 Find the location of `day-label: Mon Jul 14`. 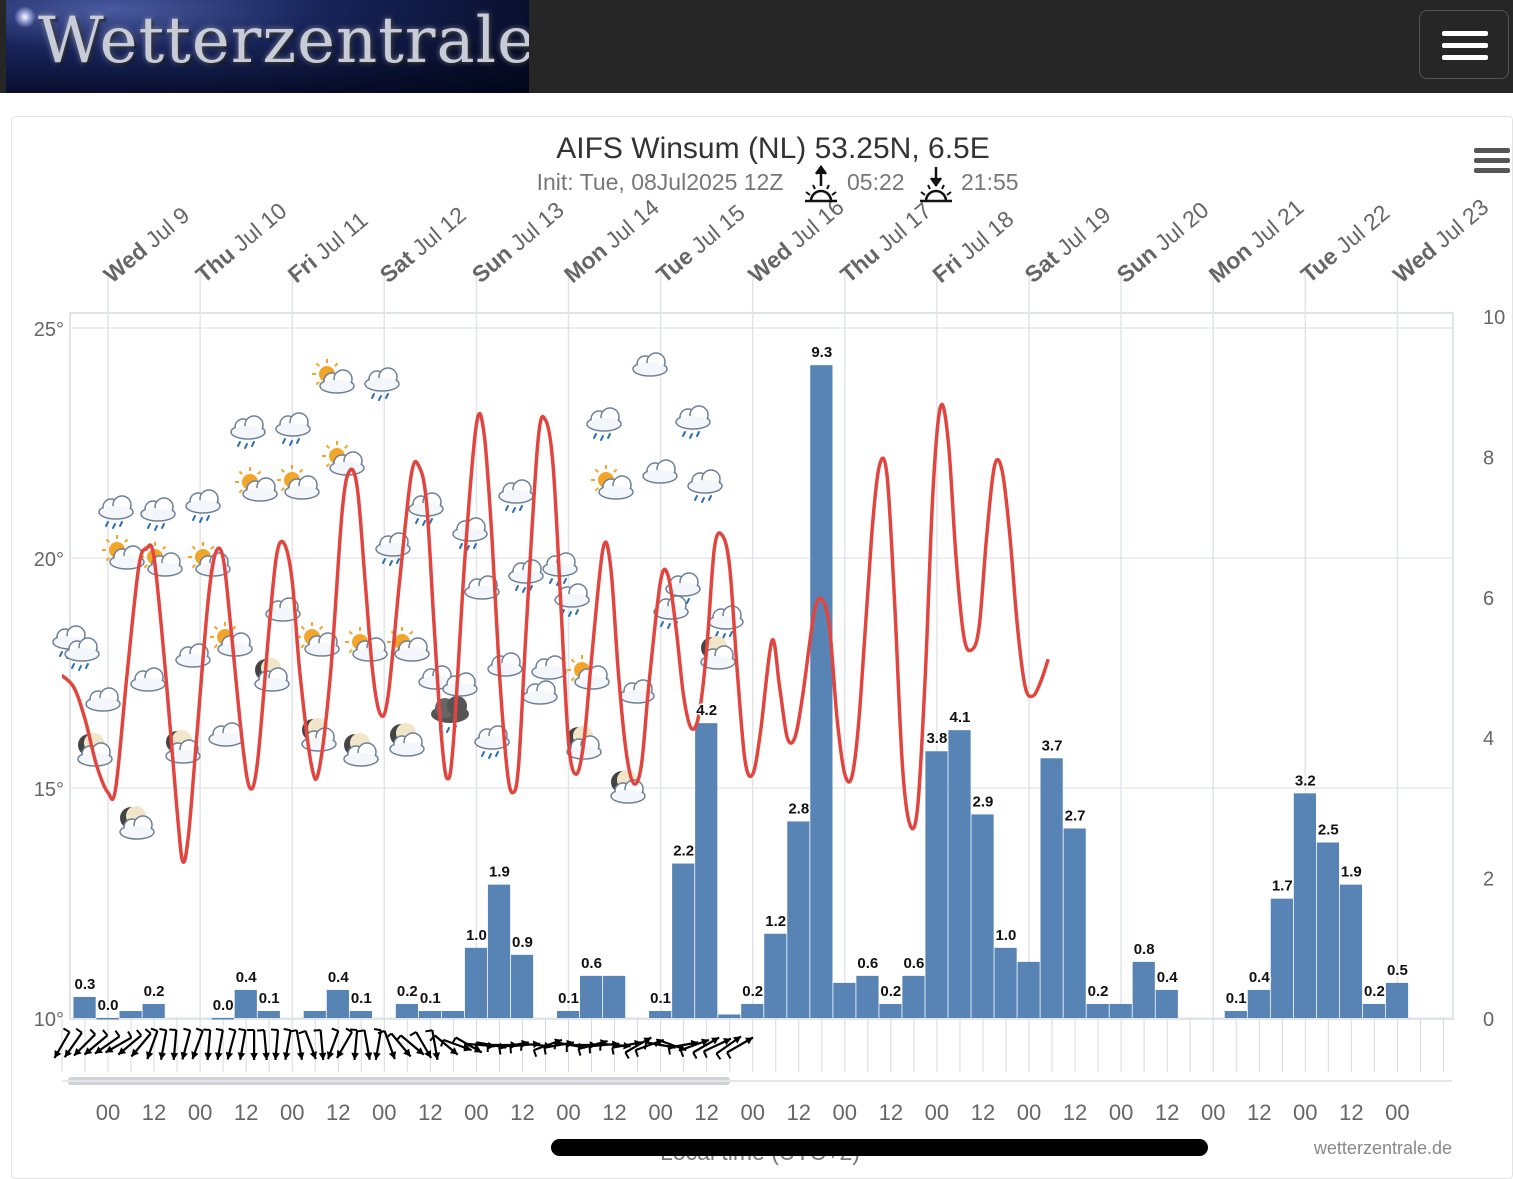

day-label: Mon Jul 14 is located at coordinates (611, 241).